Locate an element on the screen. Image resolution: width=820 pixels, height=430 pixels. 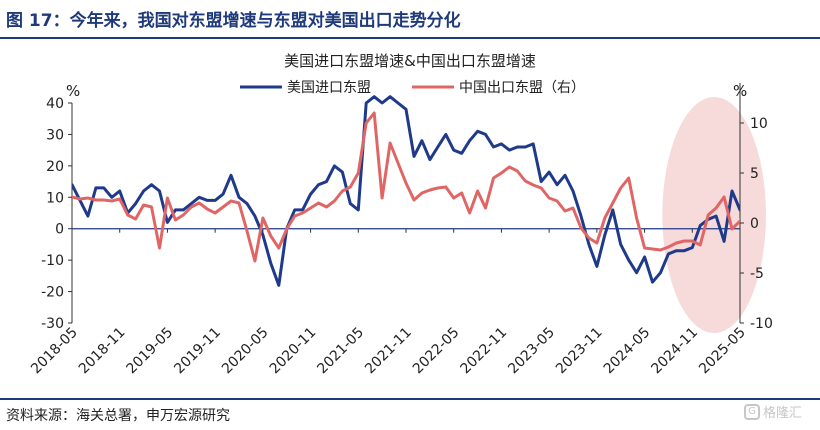
bottom-rule is located at coordinates (410, 399).